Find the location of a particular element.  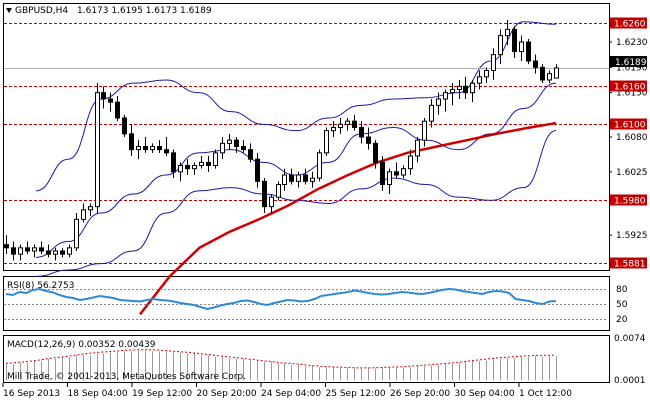

level-tag-label: 1.6100 is located at coordinates (630, 126).